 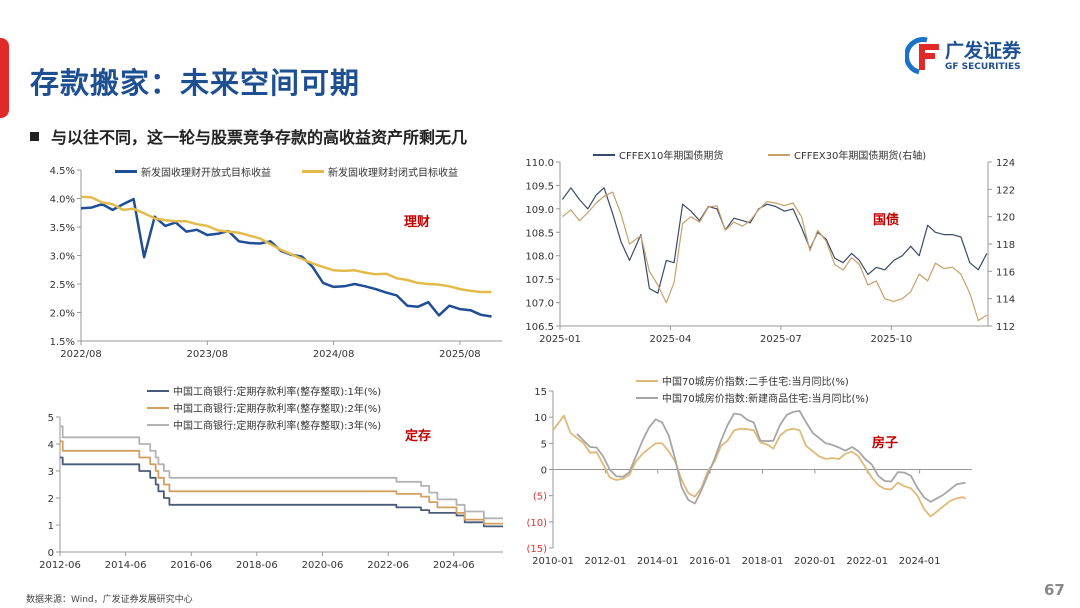 What do you see at coordinates (51, 472) in the screenshot?
I see `y-tick-label: 3` at bounding box center [51, 472].